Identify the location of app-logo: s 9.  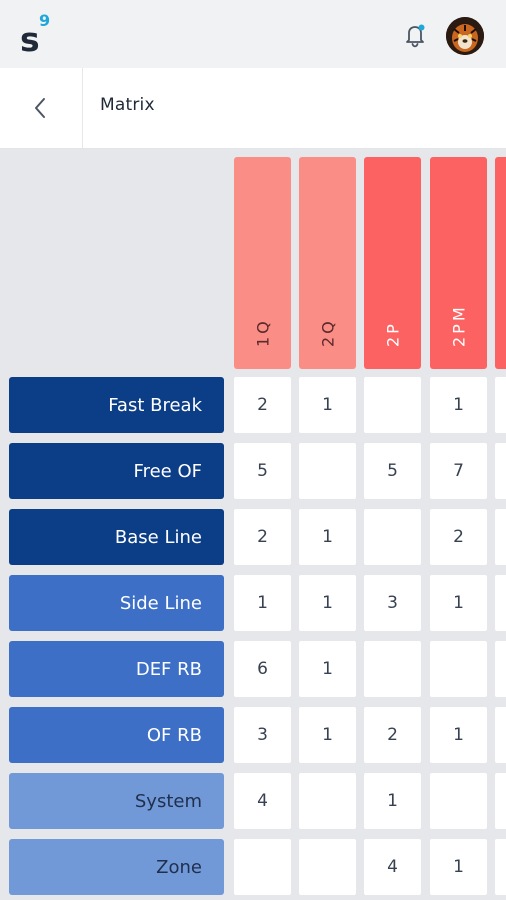
(40, 35).